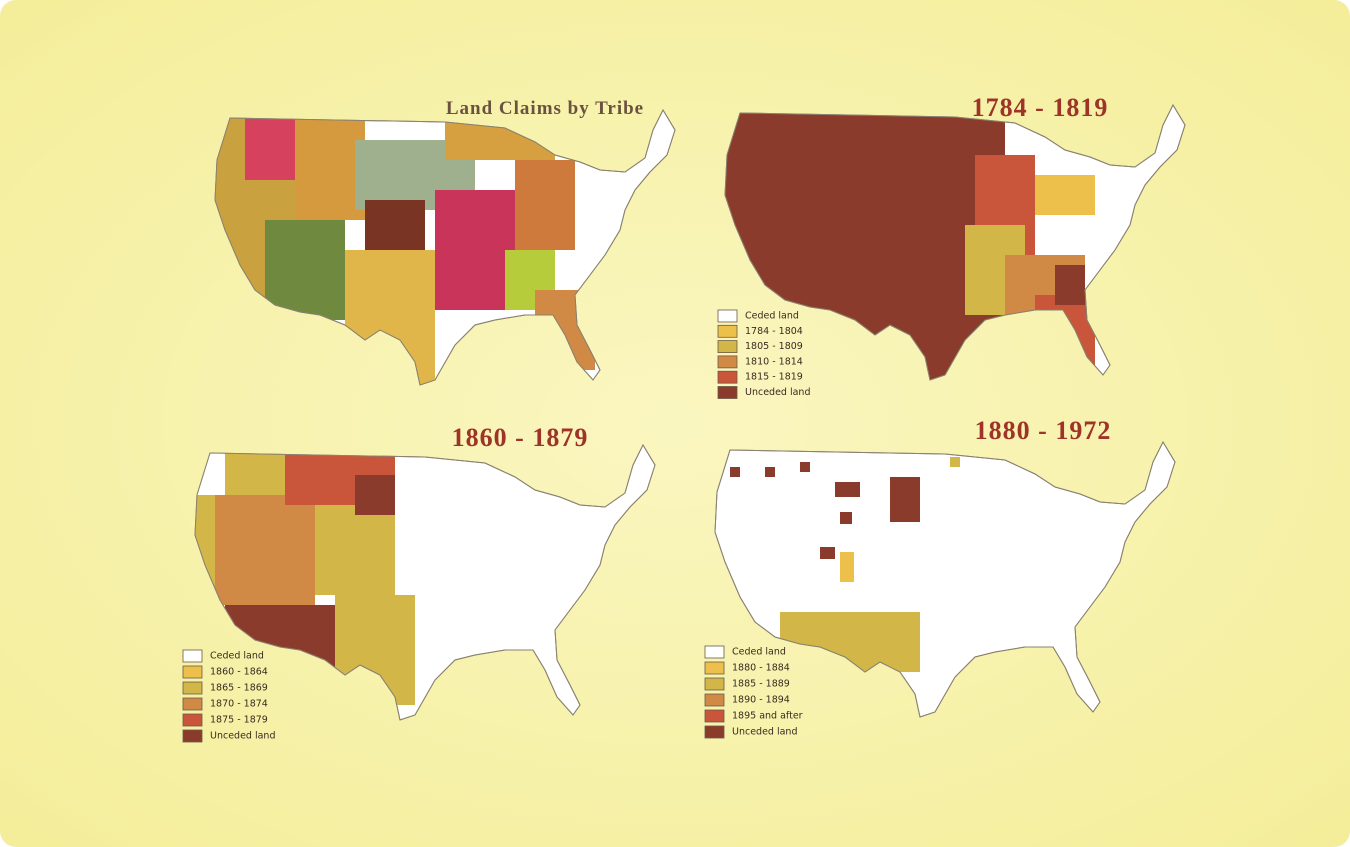  Describe the element at coordinates (774, 331) in the screenshot. I see `legend-label: 1784 - 1804` at that location.